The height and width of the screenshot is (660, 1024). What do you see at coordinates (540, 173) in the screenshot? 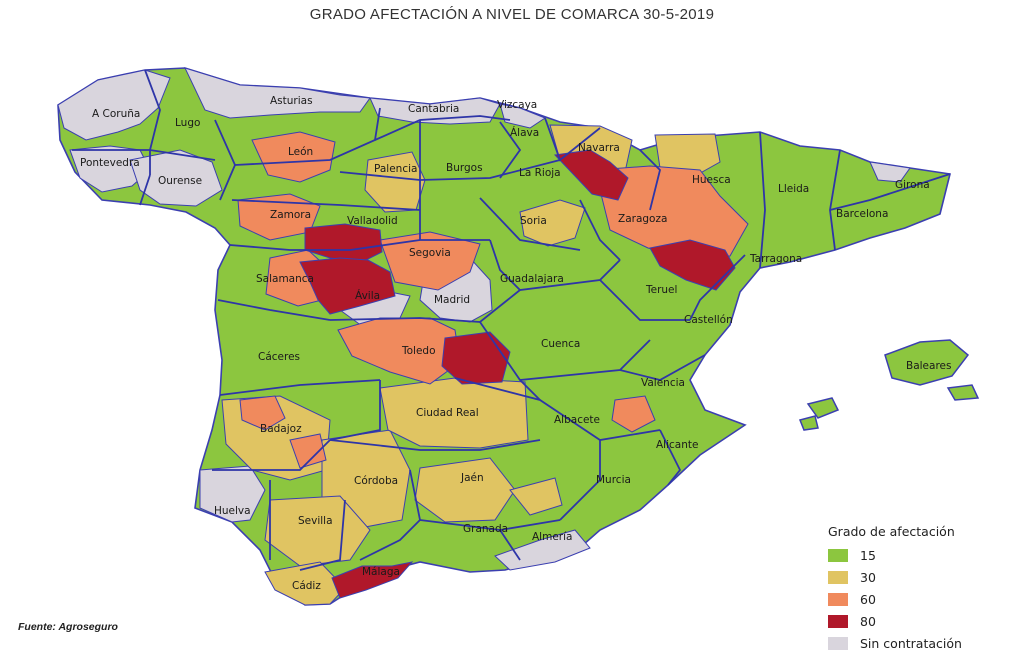
I see `label-la-rioja: La Rioja` at bounding box center [540, 173].